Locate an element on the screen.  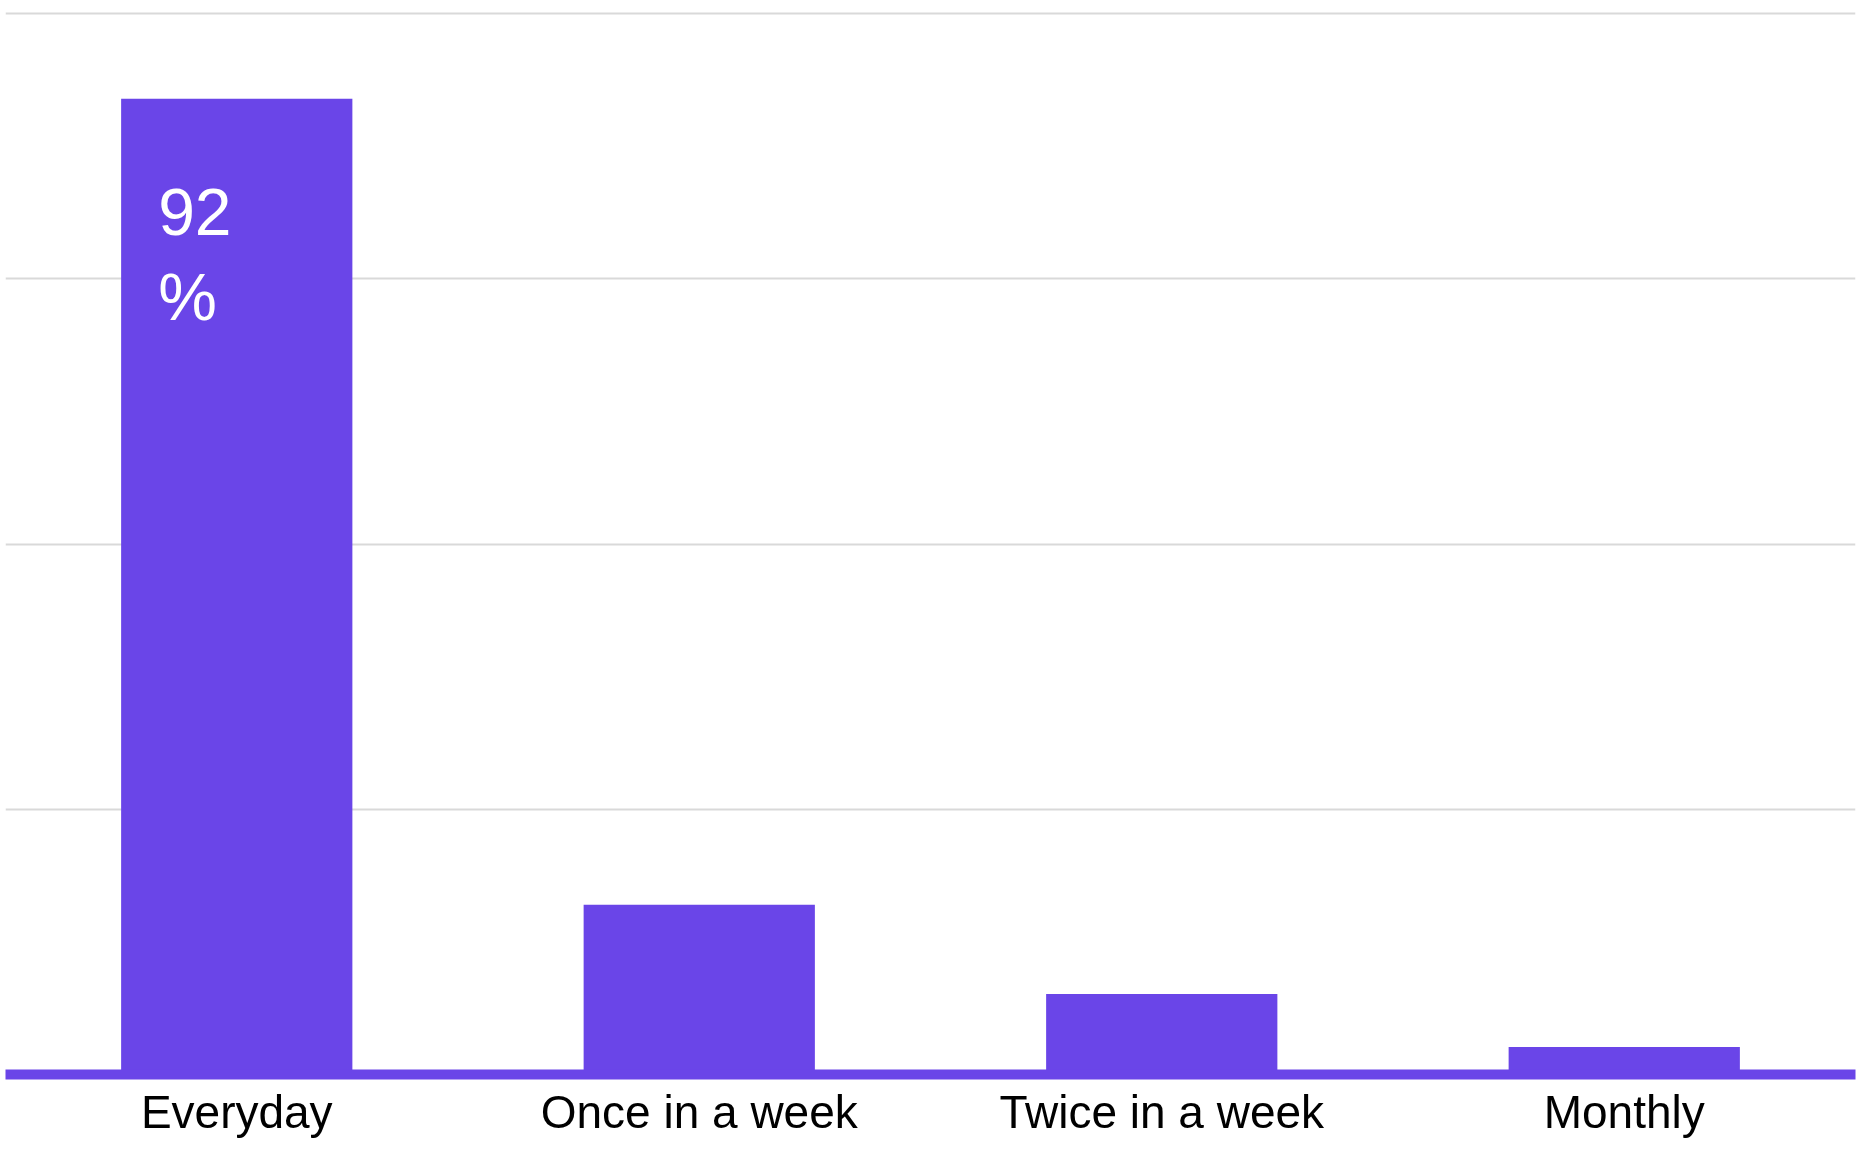
x-tick-label: Monthly is located at coordinates (1624, 1111).